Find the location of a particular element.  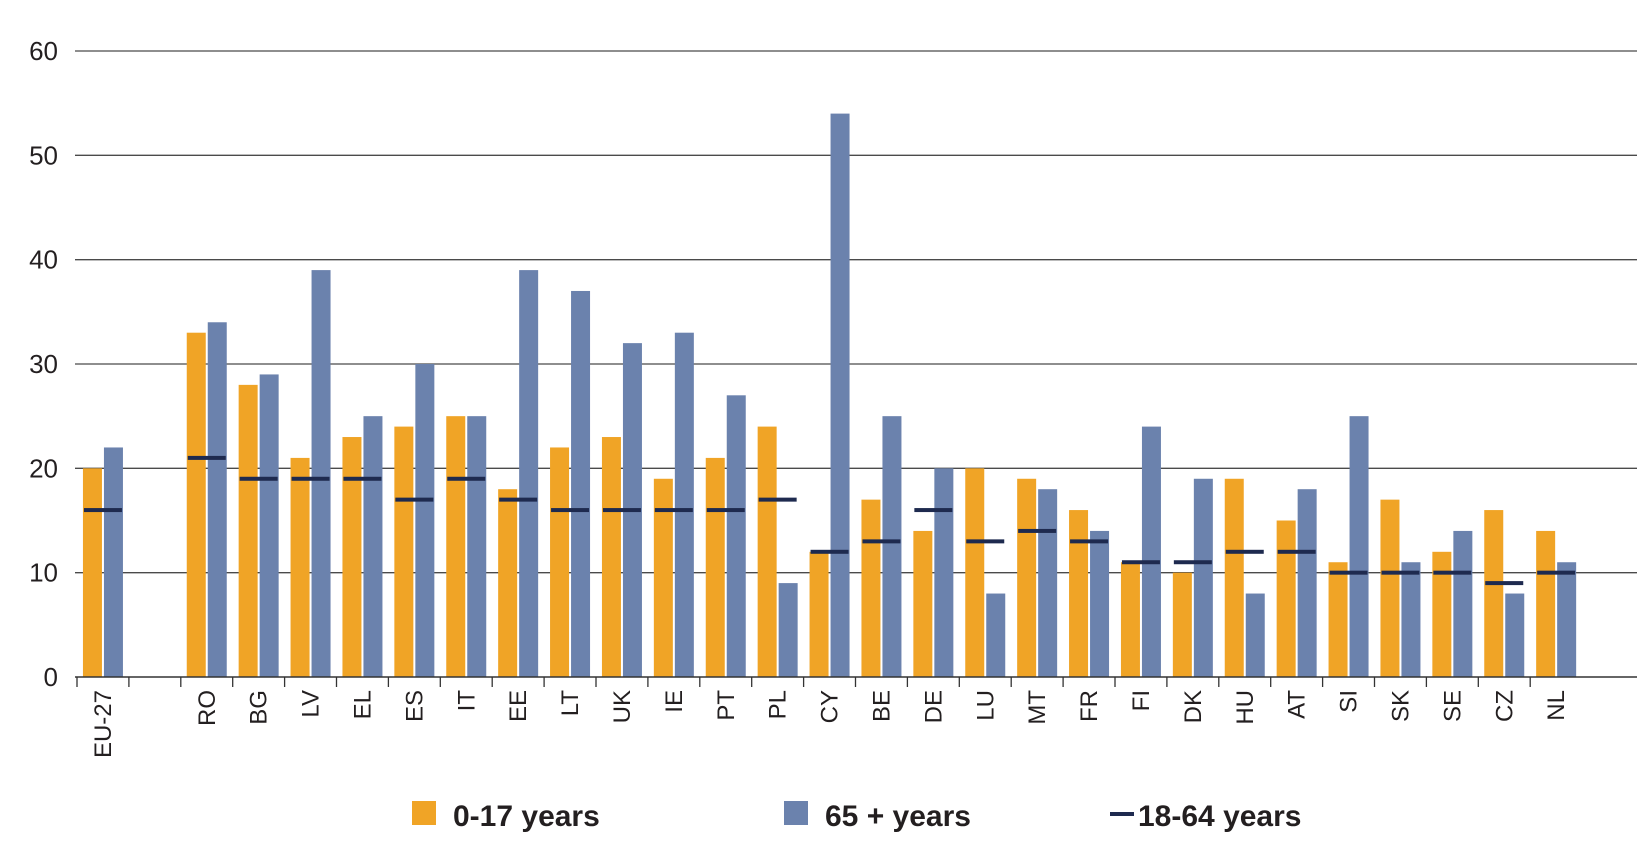

bar-65plus-AT is located at coordinates (1307, 583).